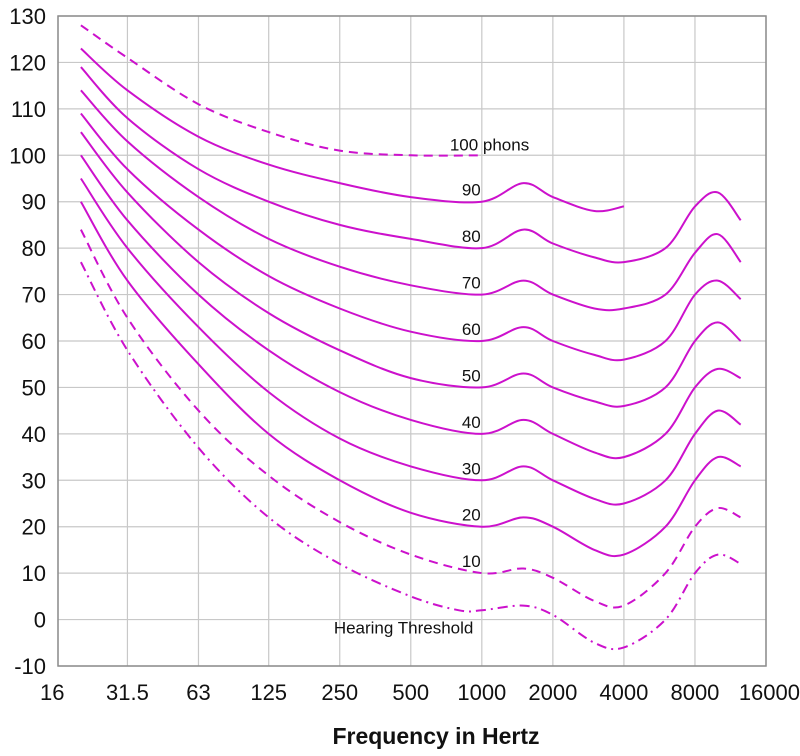 Image resolution: width=800 pixels, height=756 pixels. I want to click on y-tick-label: 120, so click(27, 62).